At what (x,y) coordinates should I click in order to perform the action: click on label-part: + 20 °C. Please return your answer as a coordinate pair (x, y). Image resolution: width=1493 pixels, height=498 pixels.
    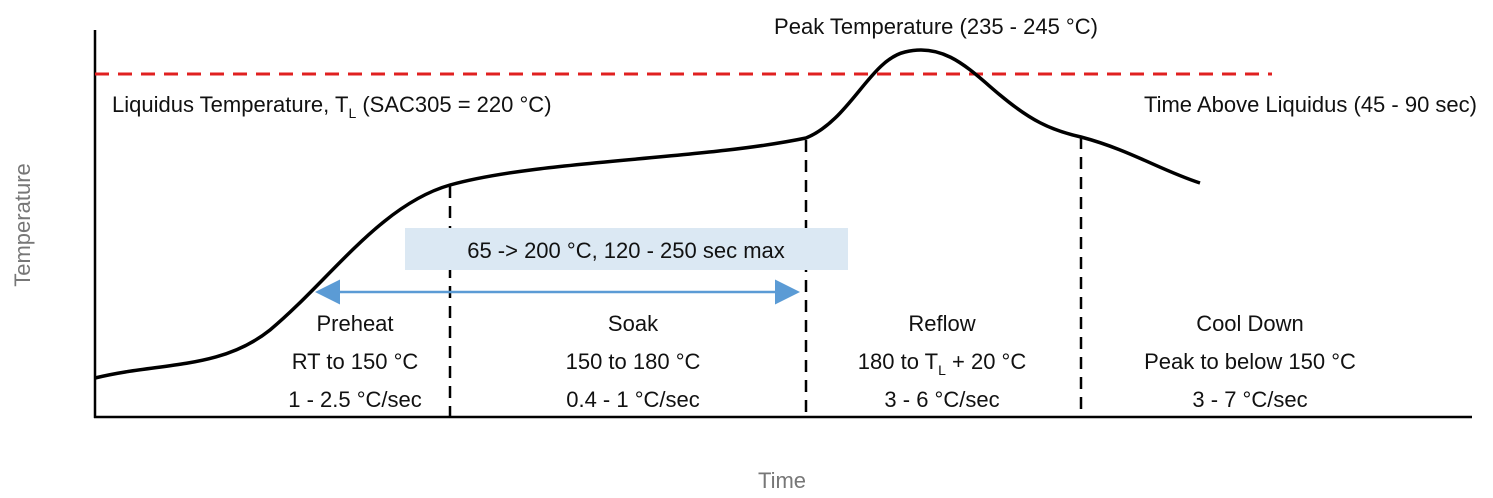
    Looking at the image, I should click on (986, 361).